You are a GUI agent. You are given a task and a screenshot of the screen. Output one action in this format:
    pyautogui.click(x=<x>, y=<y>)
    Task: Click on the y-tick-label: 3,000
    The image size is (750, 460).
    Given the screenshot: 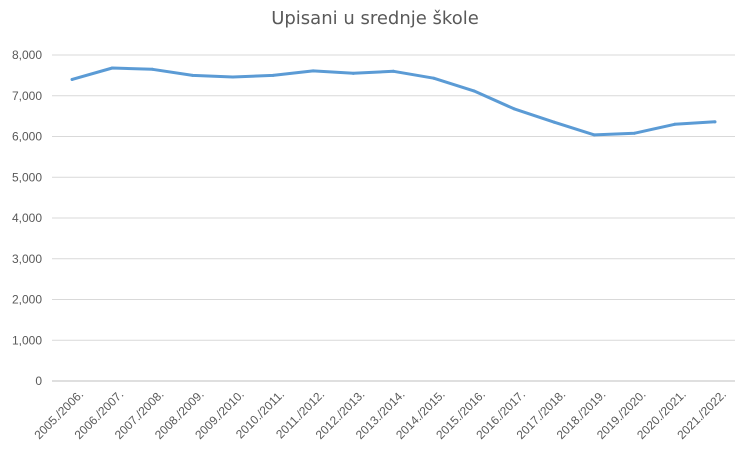 What is the action you would take?
    pyautogui.click(x=27, y=259)
    